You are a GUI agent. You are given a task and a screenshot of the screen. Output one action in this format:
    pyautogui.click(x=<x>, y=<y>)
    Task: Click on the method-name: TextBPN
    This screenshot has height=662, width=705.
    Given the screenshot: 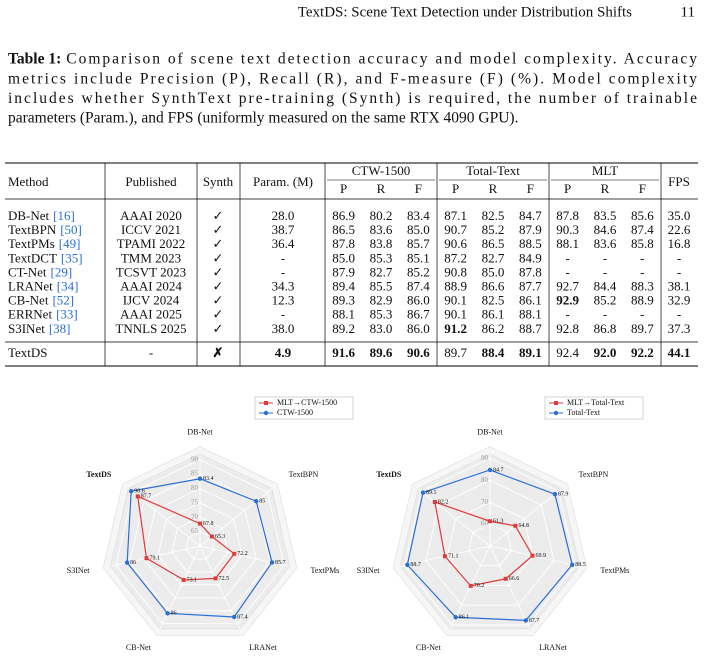 What is the action you would take?
    pyautogui.click(x=32, y=229)
    